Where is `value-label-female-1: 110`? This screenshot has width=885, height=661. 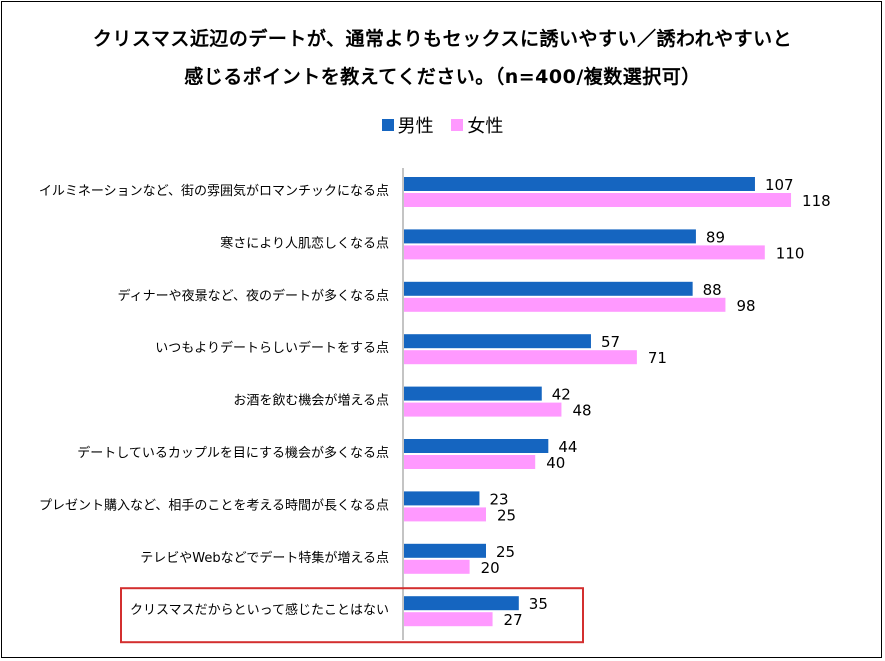
value-label-female-1: 110 is located at coordinates (790, 253).